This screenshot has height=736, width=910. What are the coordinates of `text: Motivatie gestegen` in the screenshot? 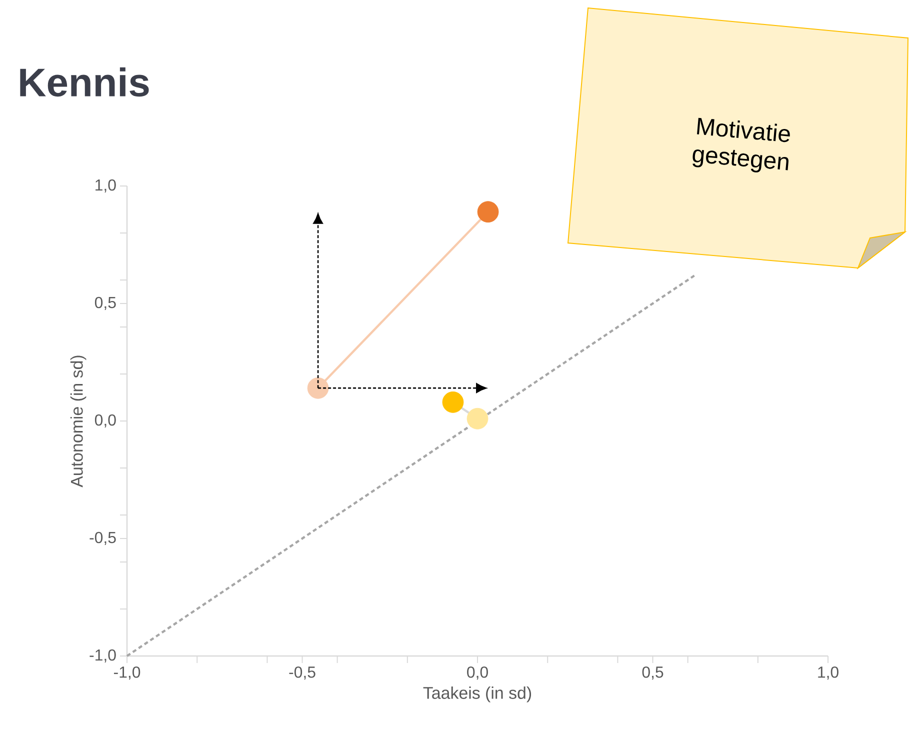 It's located at (741, 145).